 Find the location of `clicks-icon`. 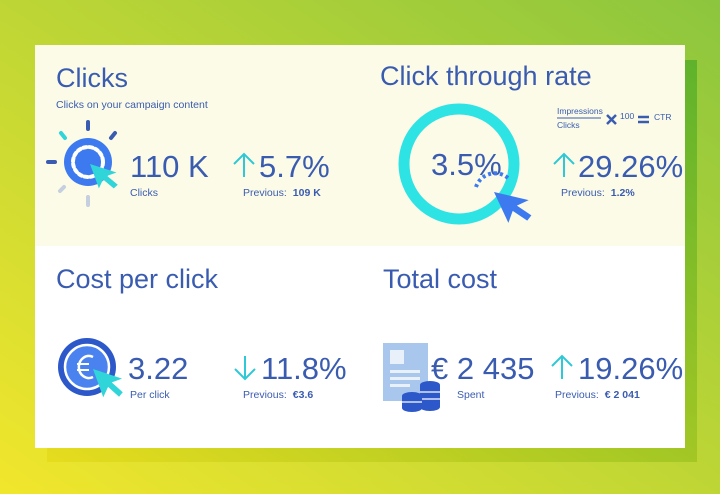

clicks-icon is located at coordinates (82, 163).